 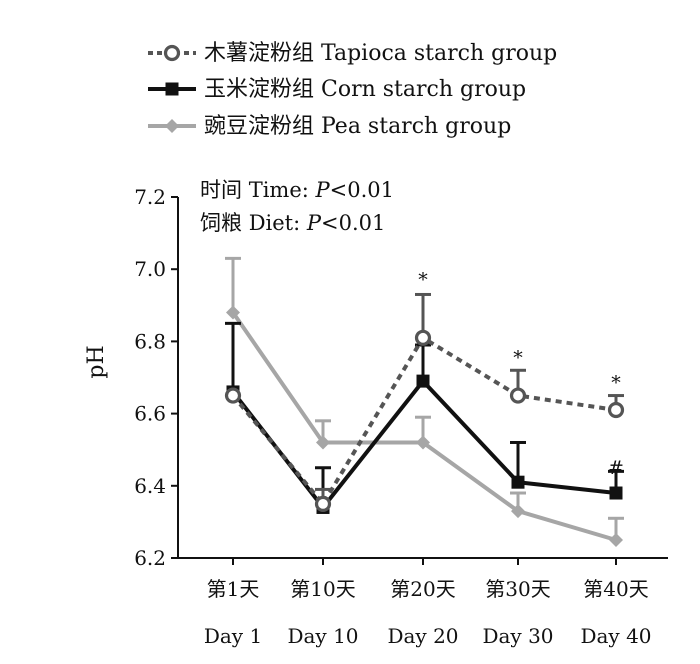 What do you see at coordinates (224, 190) in the screenshot?
I see `stat-label-cn: 时间` at bounding box center [224, 190].